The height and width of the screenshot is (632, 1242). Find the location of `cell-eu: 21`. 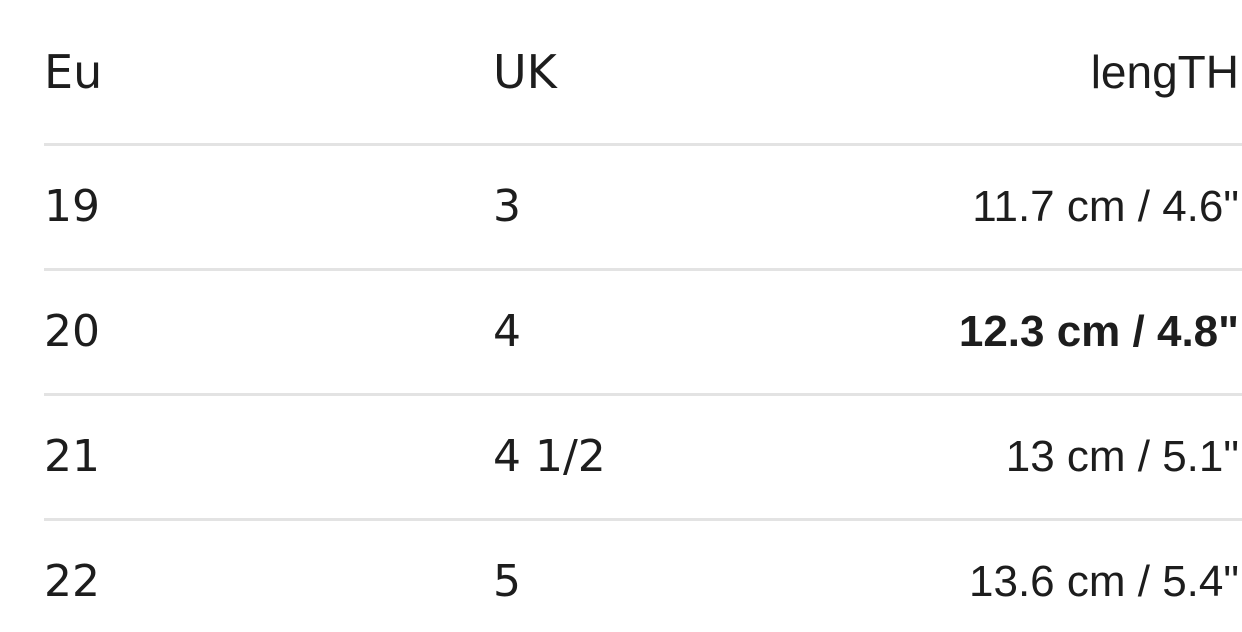

cell-eu: 21 is located at coordinates (72, 456).